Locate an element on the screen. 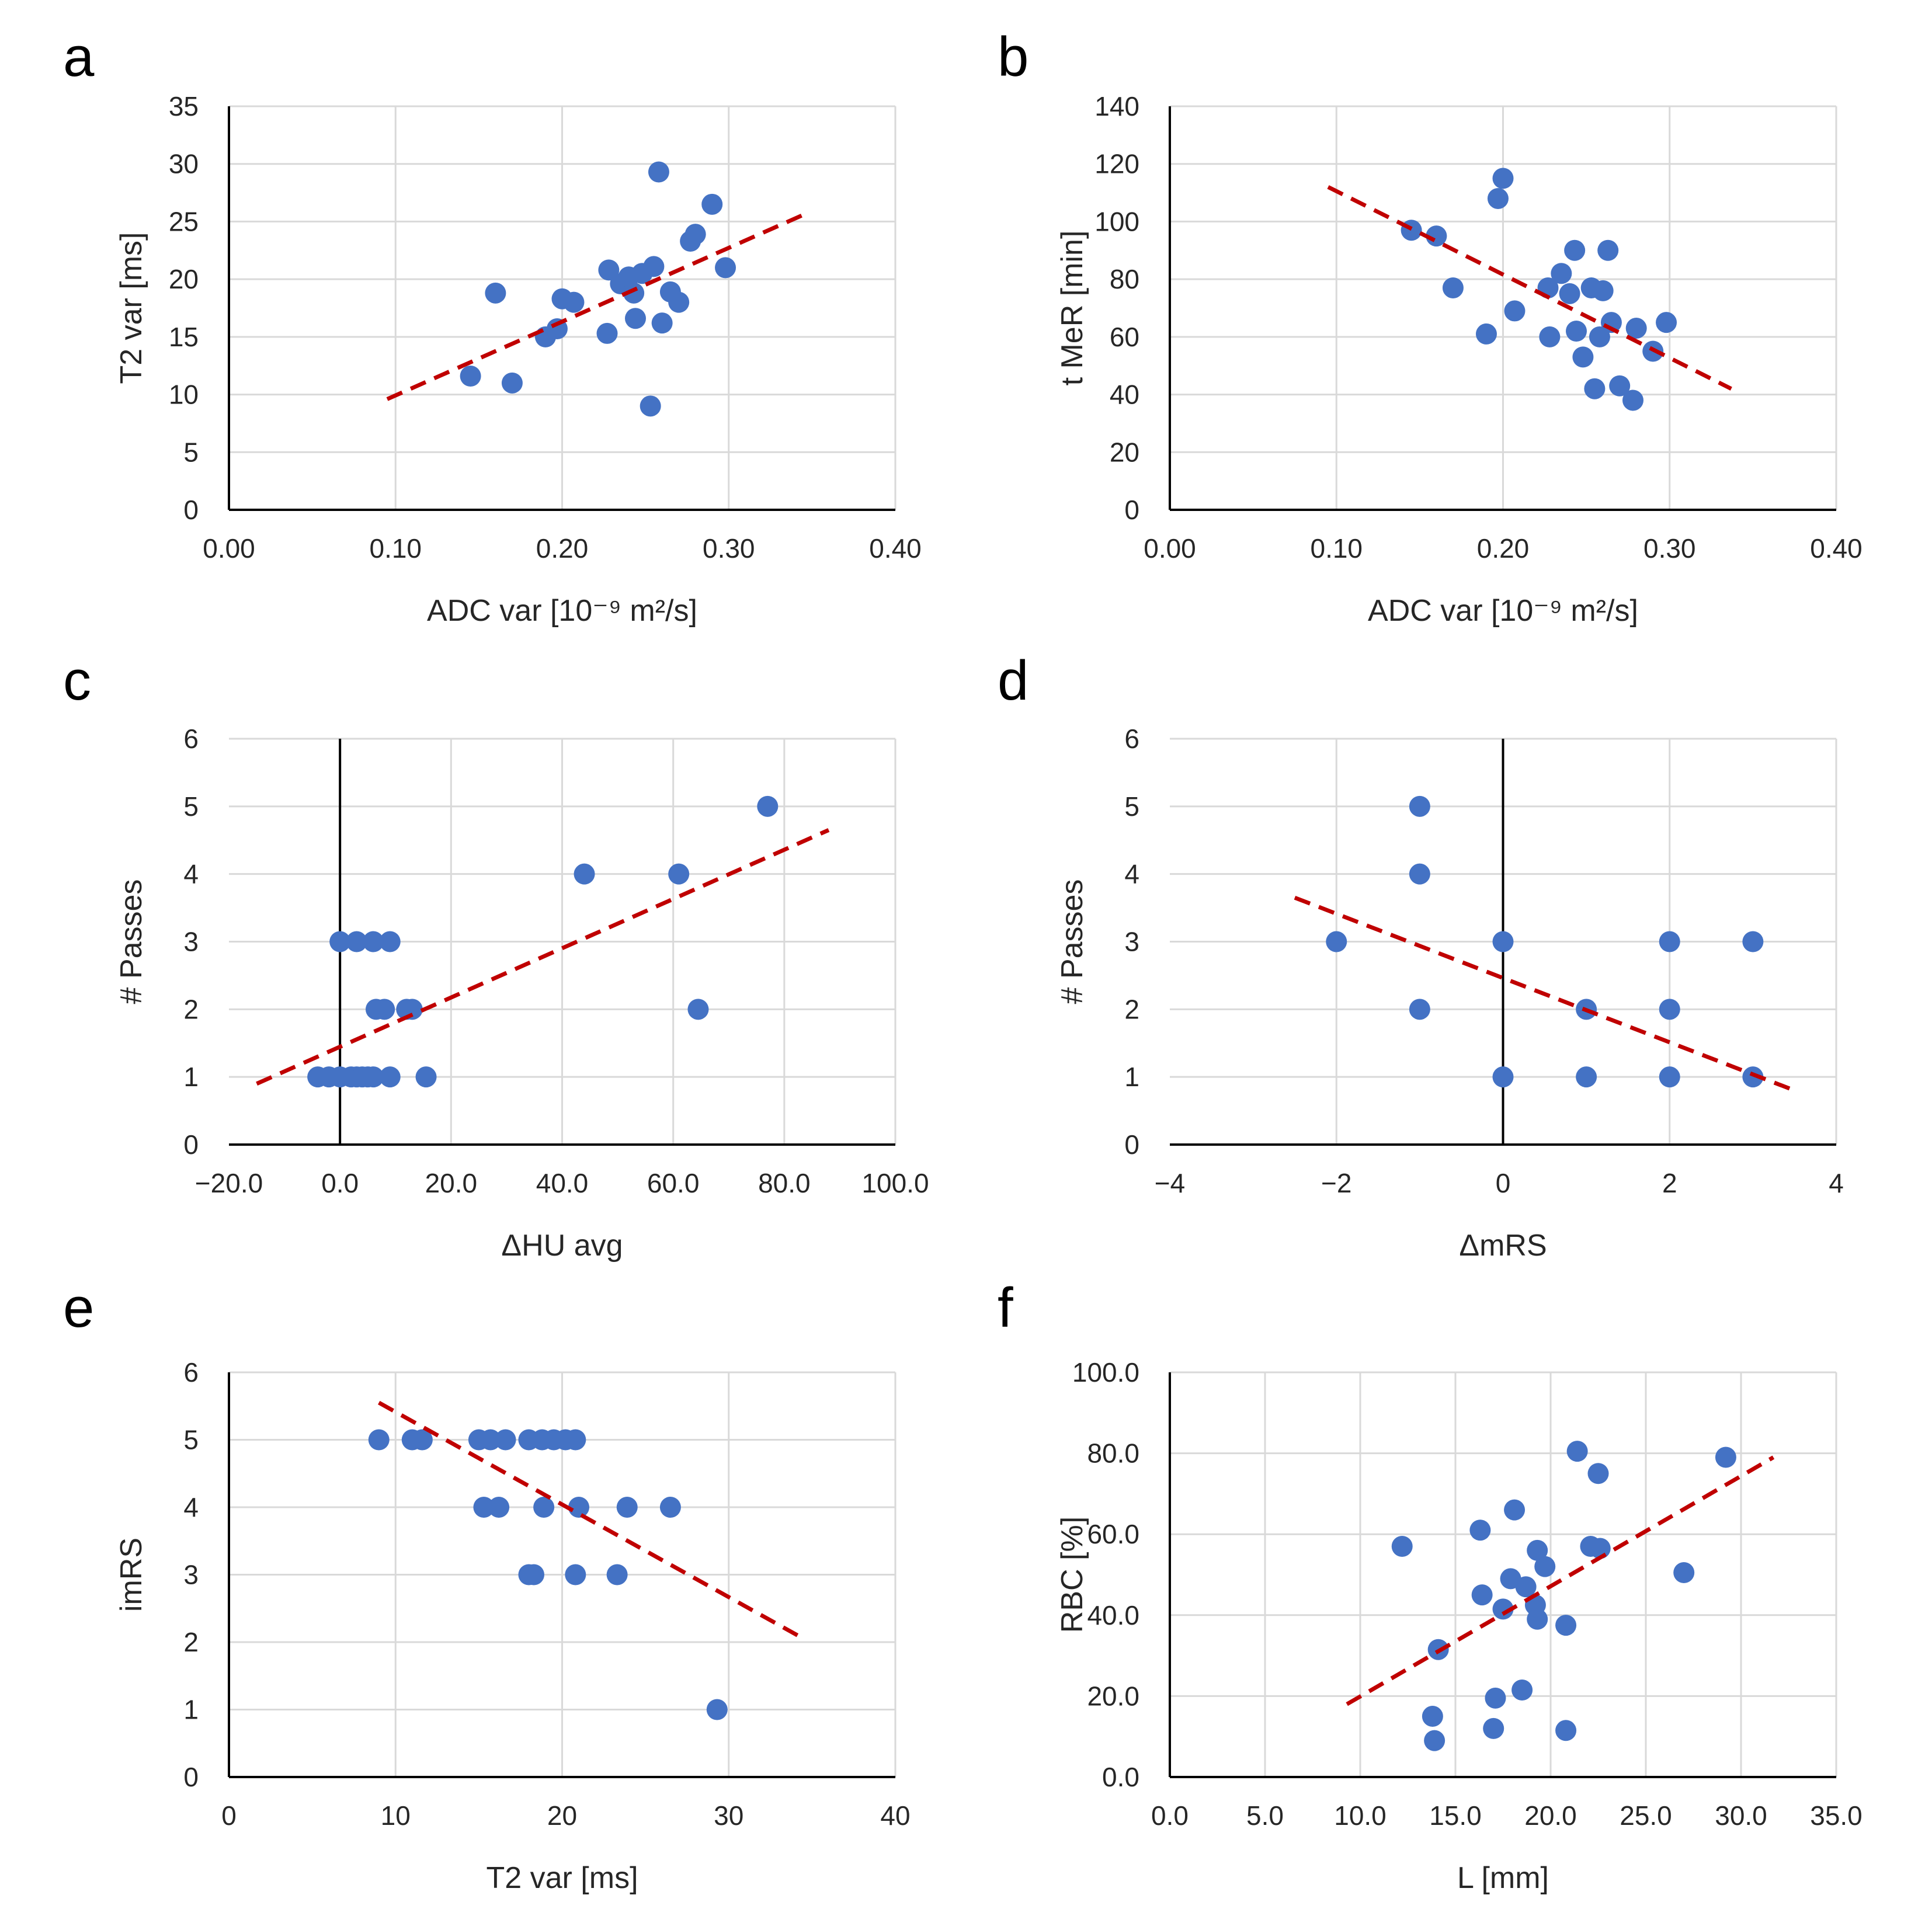 This screenshot has height=1909, width=1932. x-tick-label: −4 is located at coordinates (1170, 1183).